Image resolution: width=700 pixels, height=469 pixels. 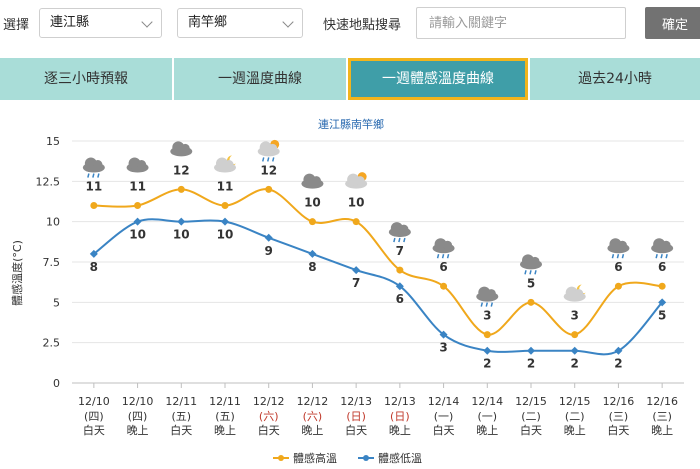 I want to click on town-select: 南竿鄉, so click(x=240, y=23).